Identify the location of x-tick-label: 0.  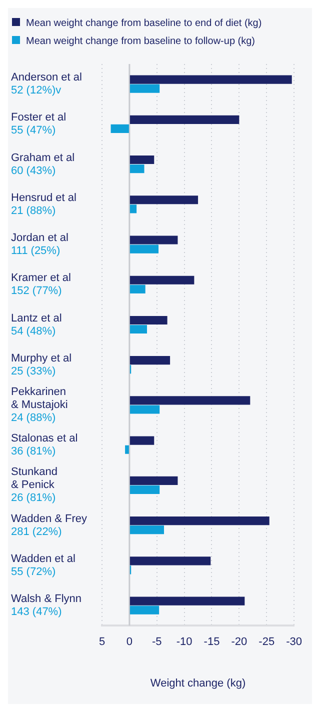
(129, 642).